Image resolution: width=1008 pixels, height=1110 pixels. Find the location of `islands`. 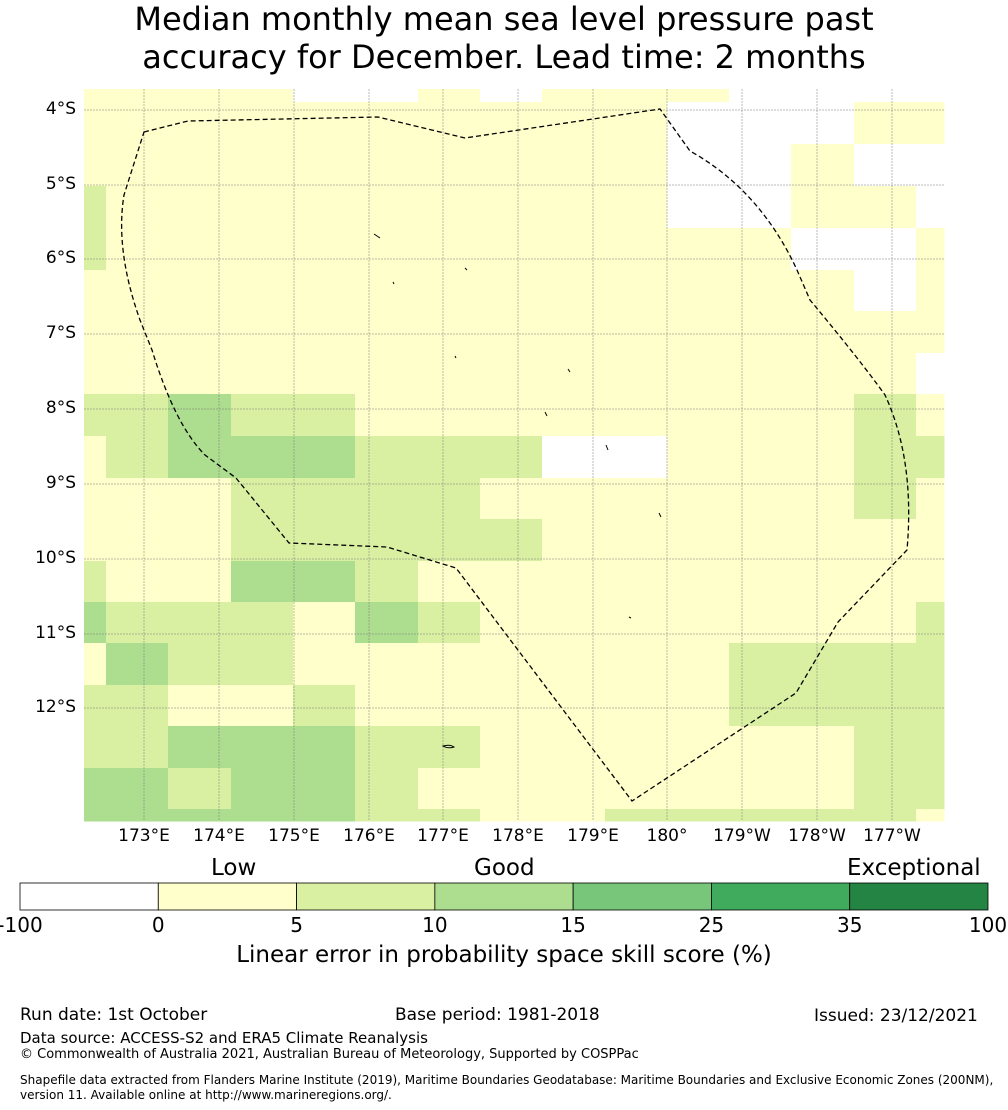

islands is located at coordinates (517, 491).